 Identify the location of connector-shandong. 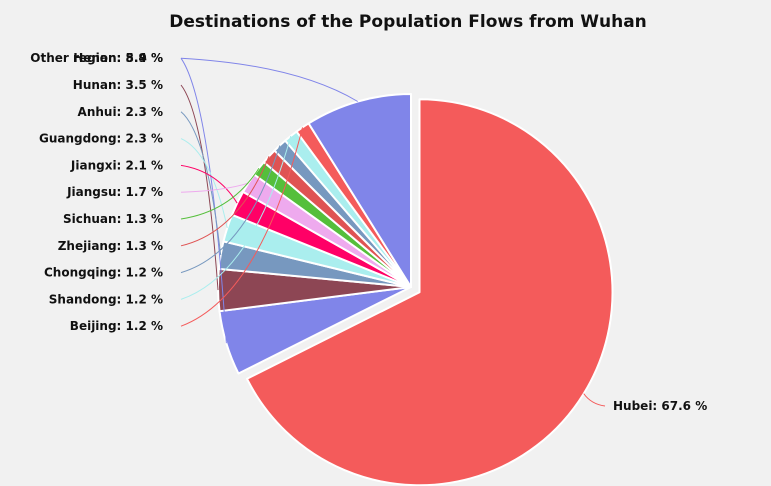
(236, 217).